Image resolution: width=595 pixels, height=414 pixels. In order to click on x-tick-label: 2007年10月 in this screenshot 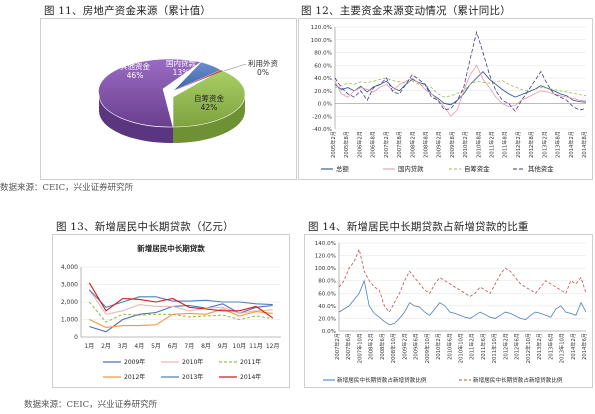, I will do `click(359, 348)`.